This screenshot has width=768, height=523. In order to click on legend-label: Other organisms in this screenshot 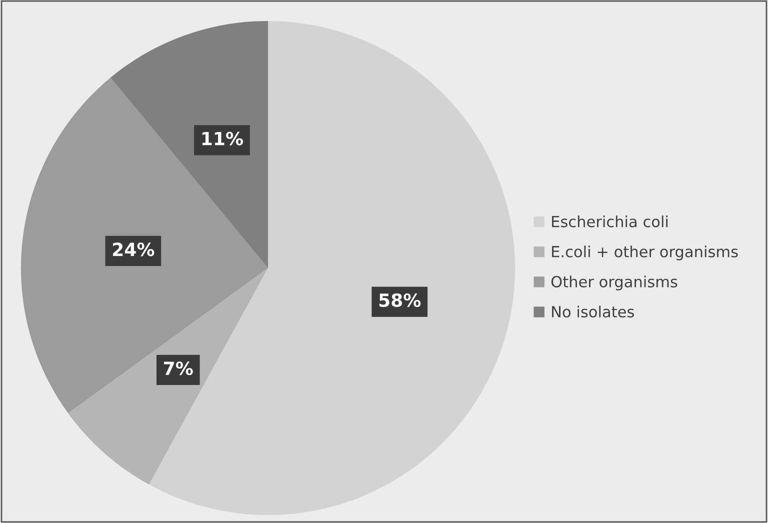, I will do `click(614, 283)`.